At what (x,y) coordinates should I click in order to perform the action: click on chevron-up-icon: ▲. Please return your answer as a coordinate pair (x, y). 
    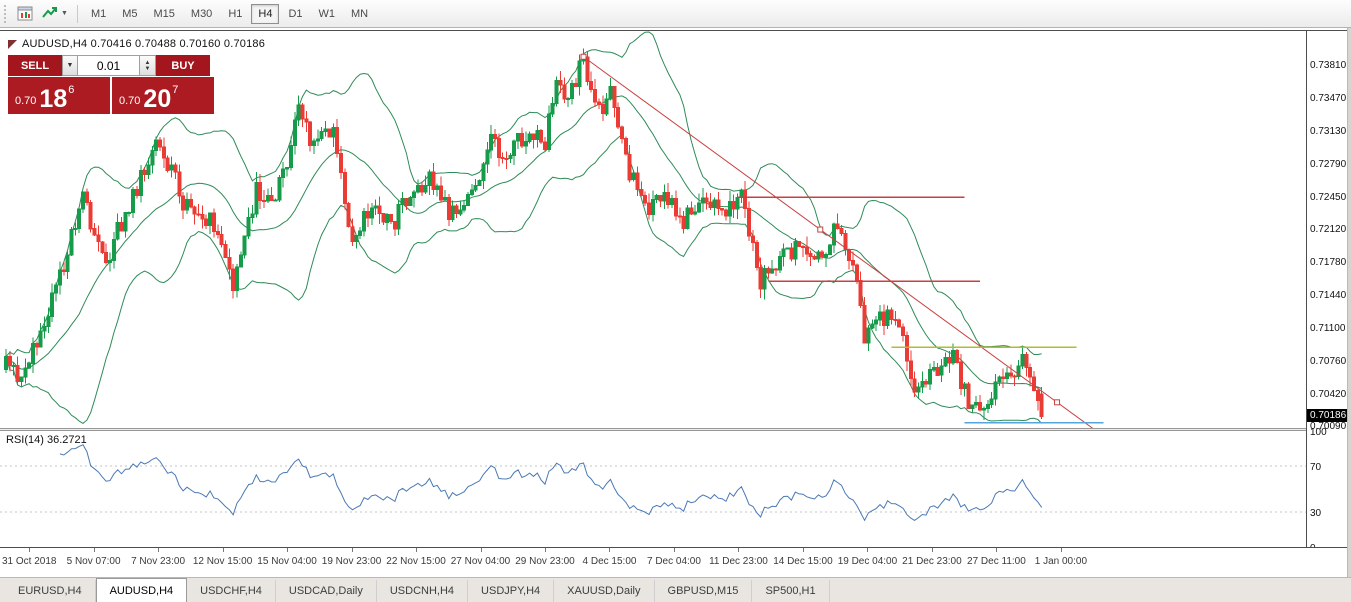
    Looking at the image, I should click on (147, 62).